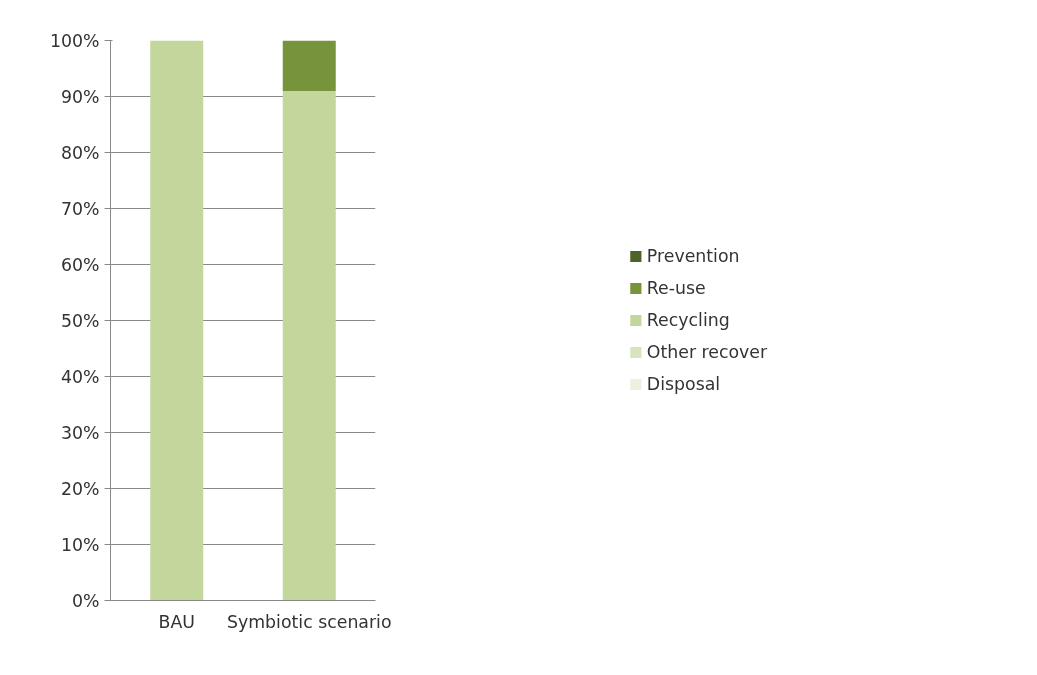  I want to click on y-tick-label: 80%, so click(80, 152).